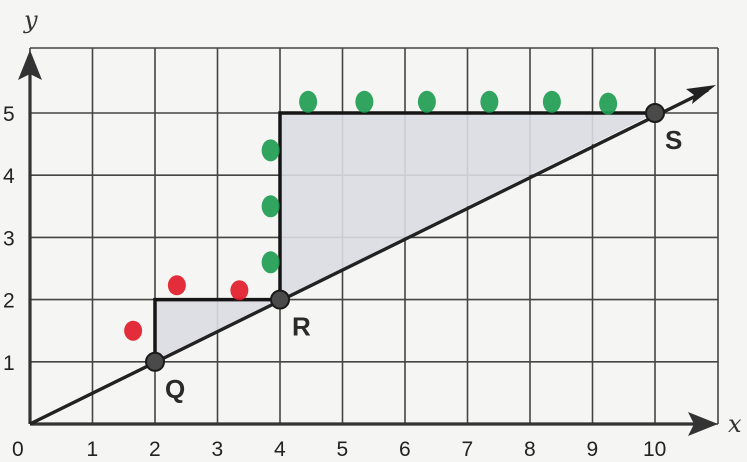 Image resolution: width=747 pixels, height=462 pixels. Describe the element at coordinates (343, 449) in the screenshot. I see `x-tick-label: 5` at that location.